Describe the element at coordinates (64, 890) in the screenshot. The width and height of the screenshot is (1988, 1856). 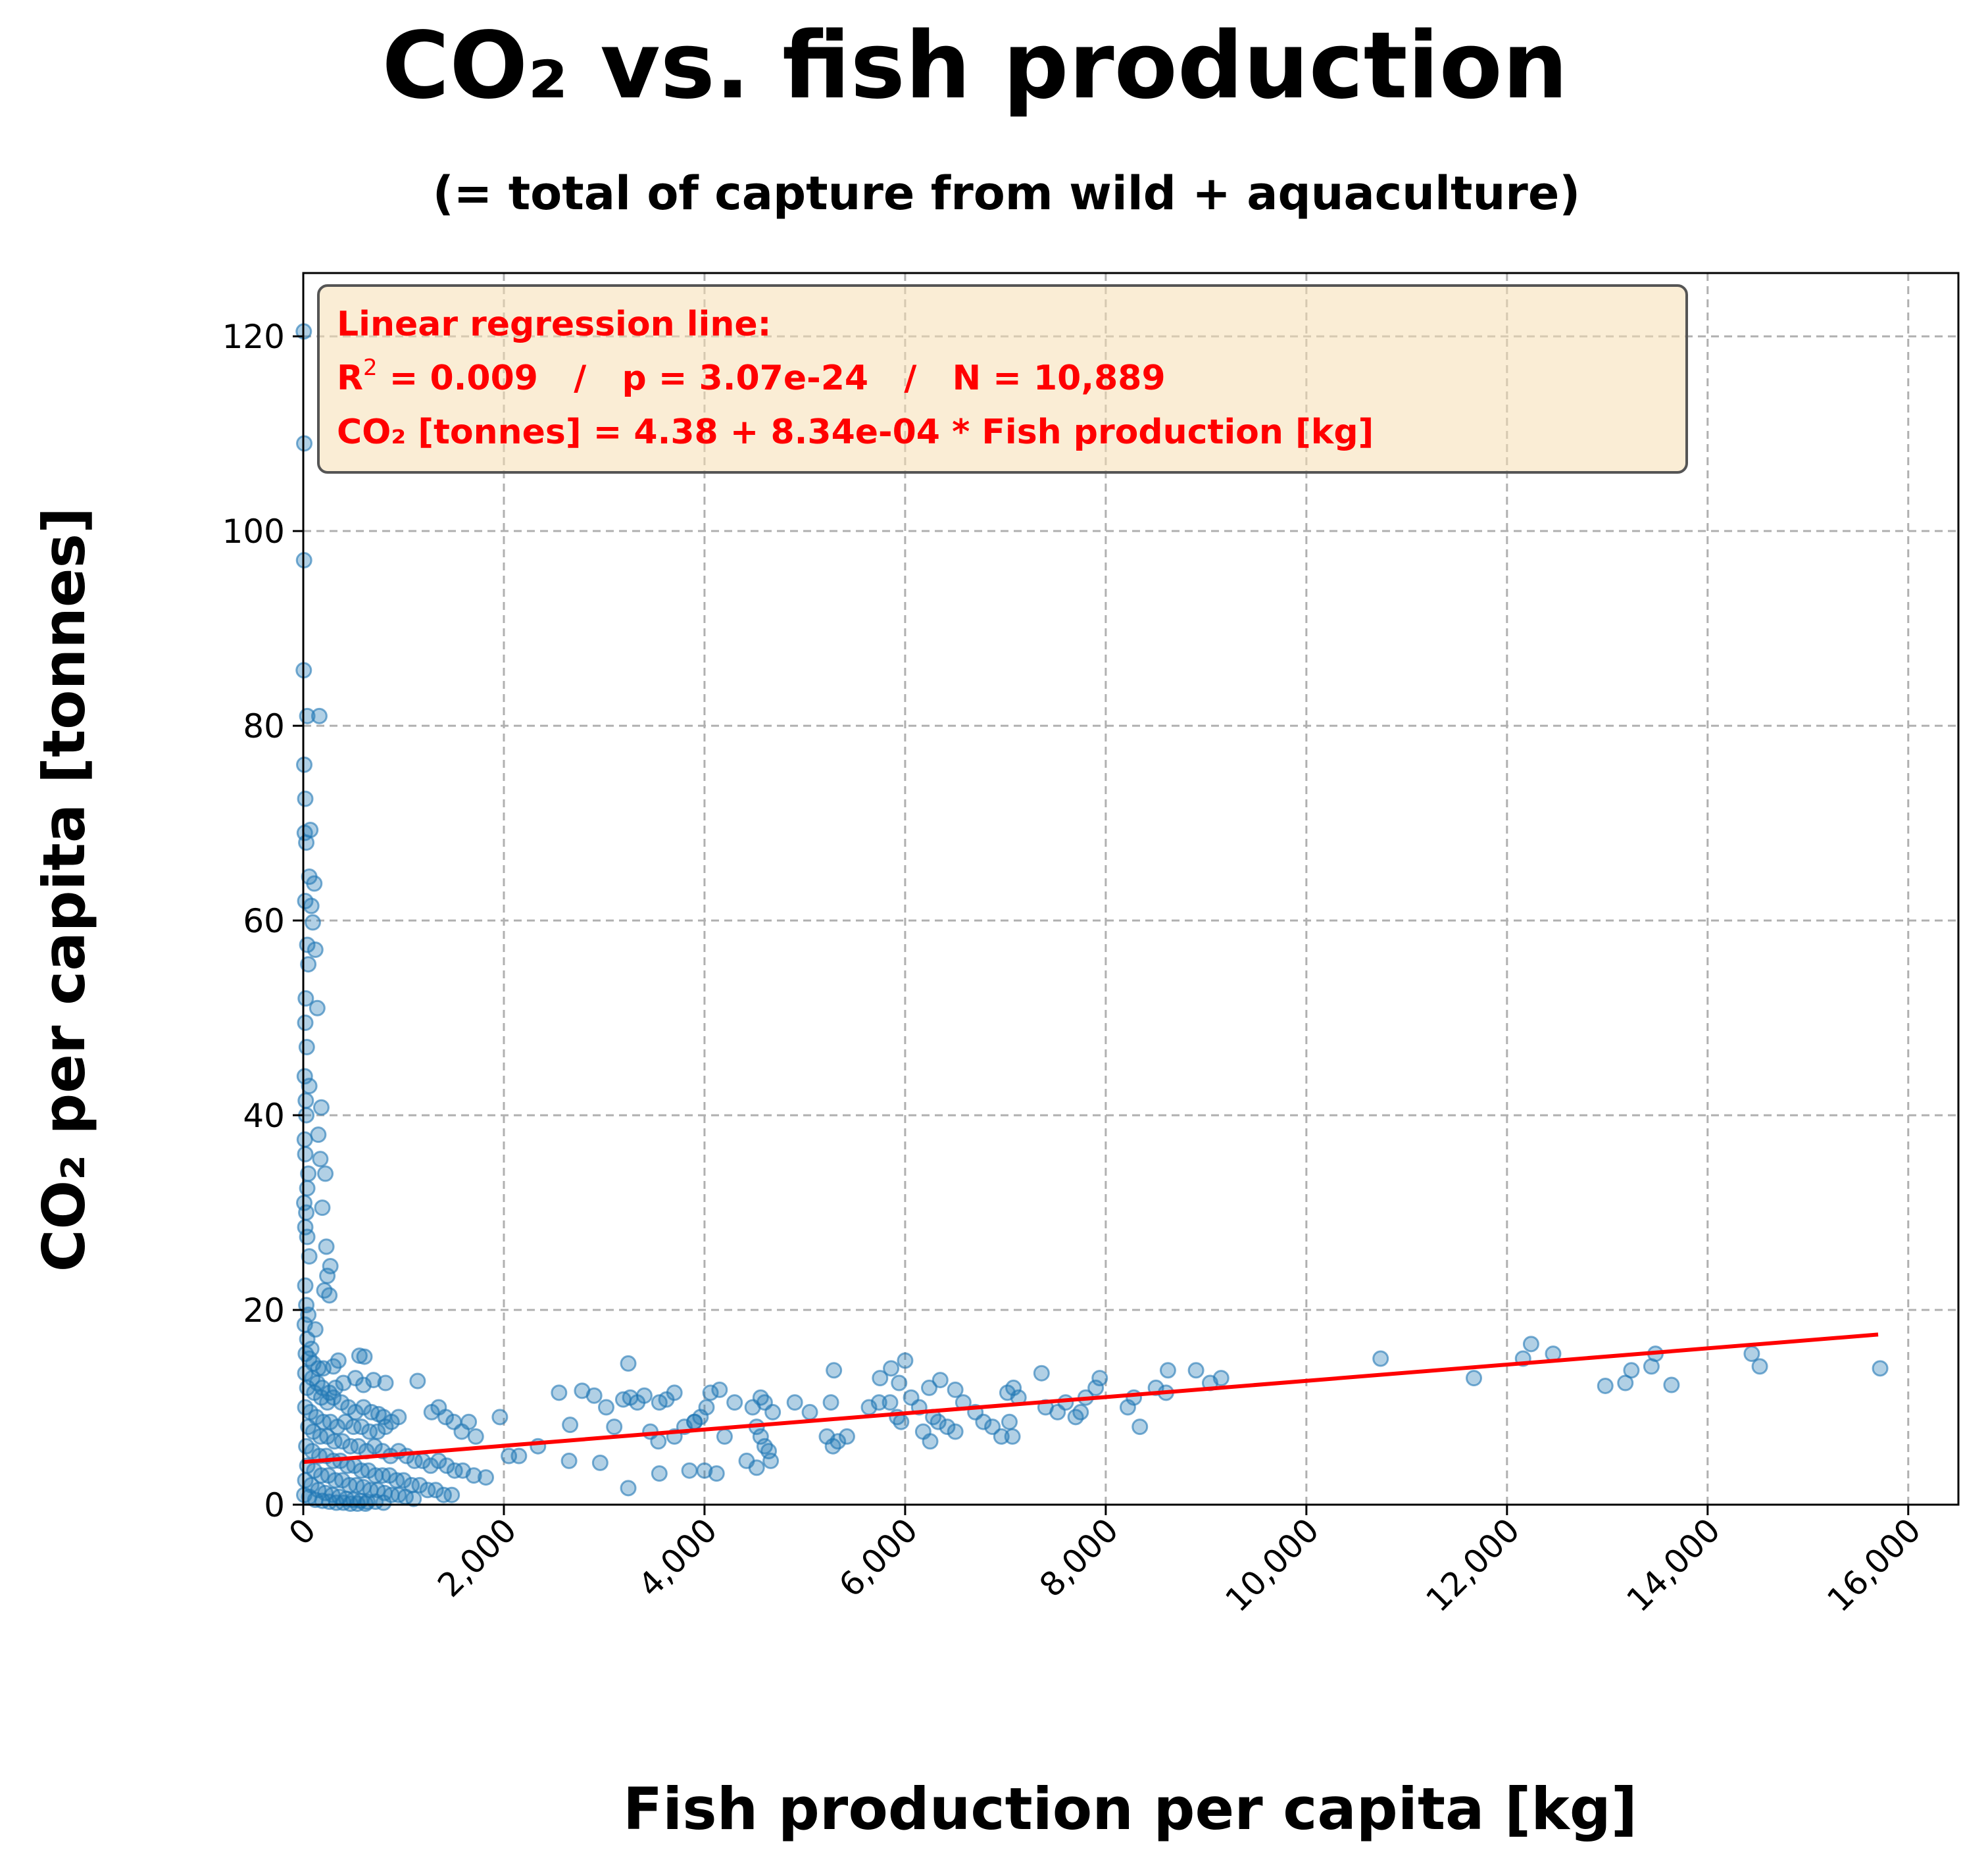
I see `y-axis-title: CO₂ per capita [tonnes]` at that location.